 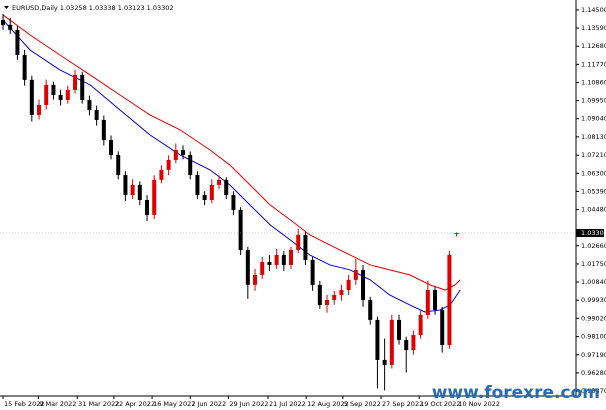 I want to click on x-tick-label: 5 Sep 2022, so click(x=362, y=404).